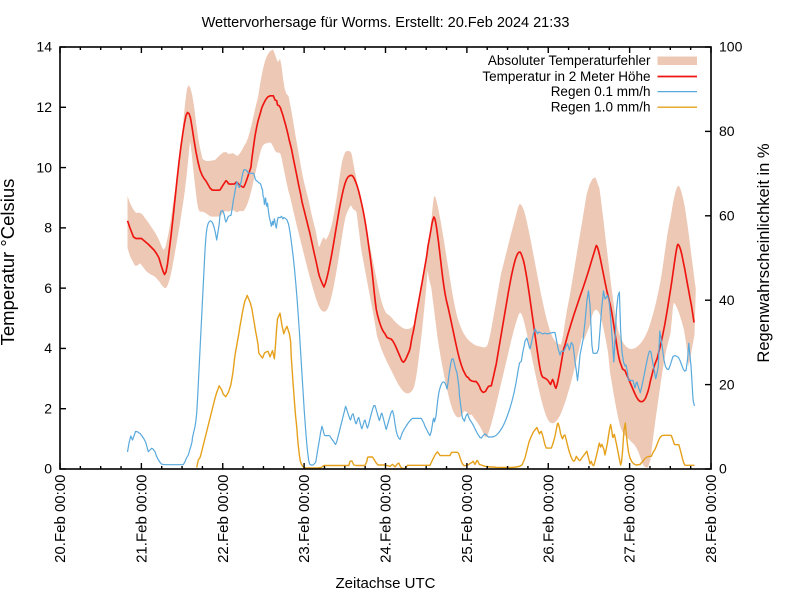 The height and width of the screenshot is (600, 800). I want to click on svg-text: 14, so click(44, 47).